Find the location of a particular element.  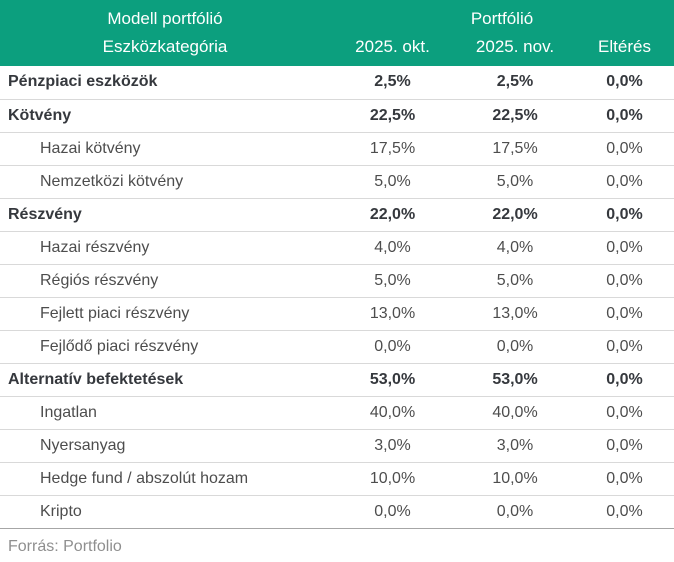

table-row: Nemzetközi kötvény 5,0% 5,0% 0,0% is located at coordinates (337, 182).